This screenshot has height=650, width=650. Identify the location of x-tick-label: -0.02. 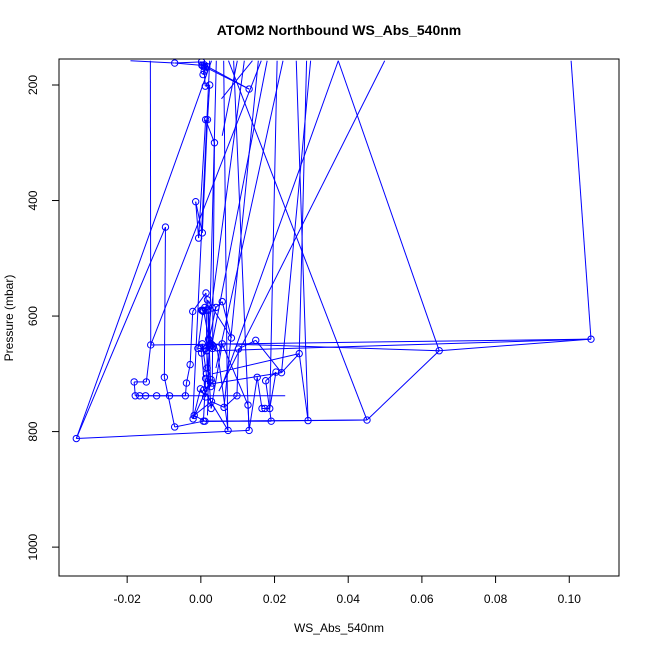
(127, 599).